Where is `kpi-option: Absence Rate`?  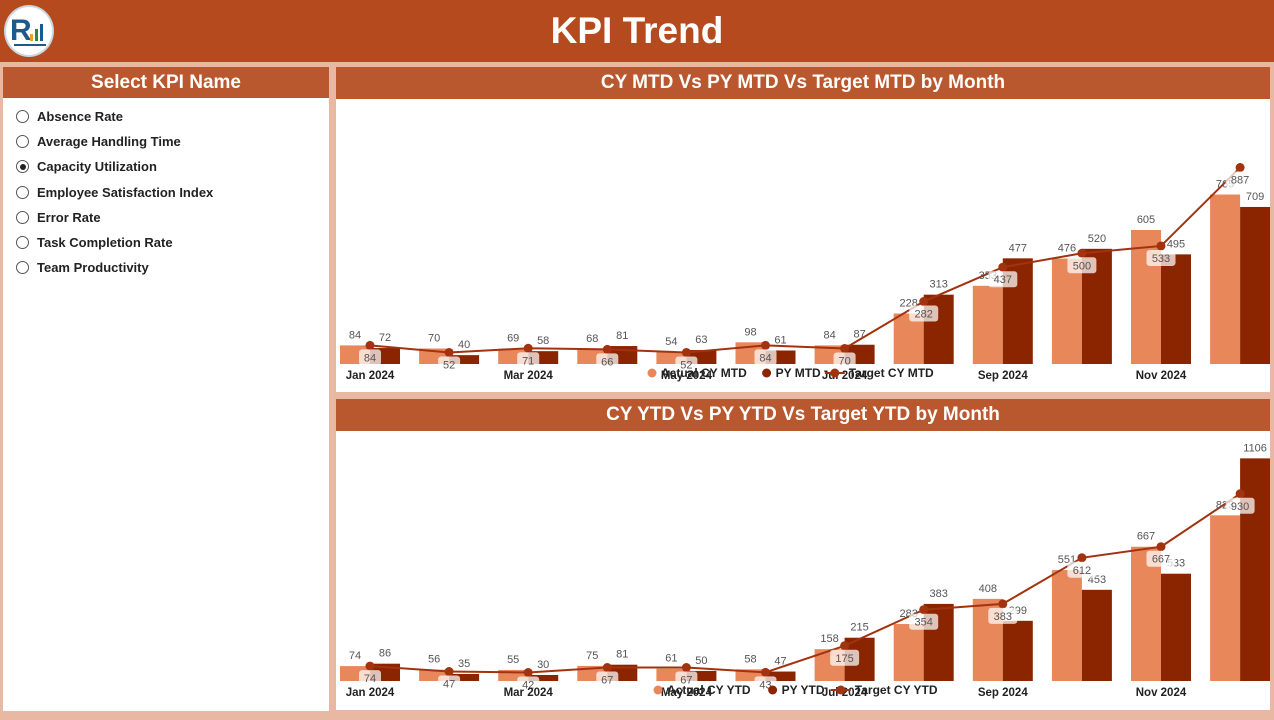
kpi-option: Absence Rate is located at coordinates (166, 116).